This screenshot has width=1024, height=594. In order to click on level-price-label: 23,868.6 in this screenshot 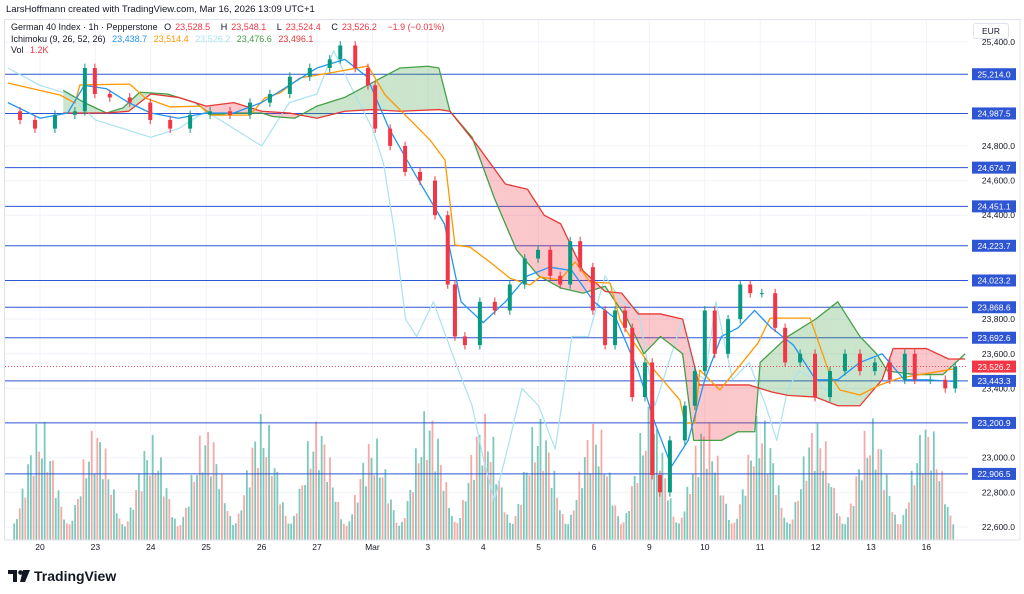, I will do `click(994, 307)`.